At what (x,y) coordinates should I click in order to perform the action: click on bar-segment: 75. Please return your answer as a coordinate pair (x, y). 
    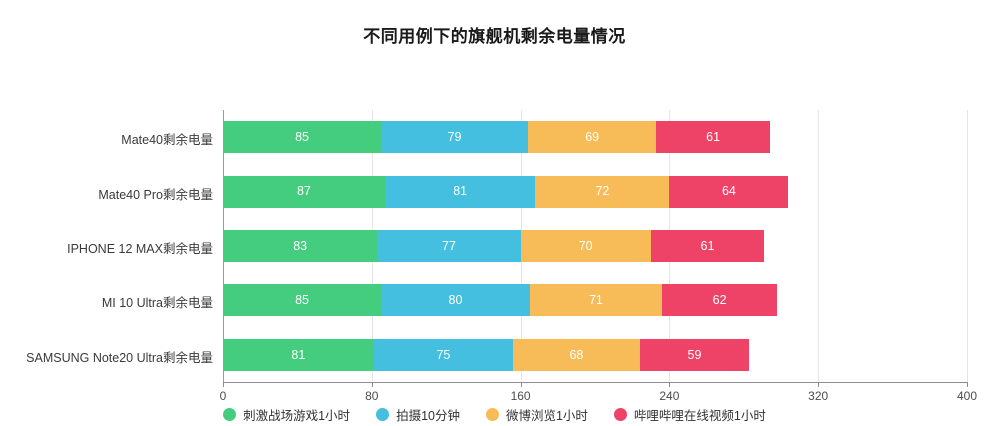
    Looking at the image, I should click on (443, 354).